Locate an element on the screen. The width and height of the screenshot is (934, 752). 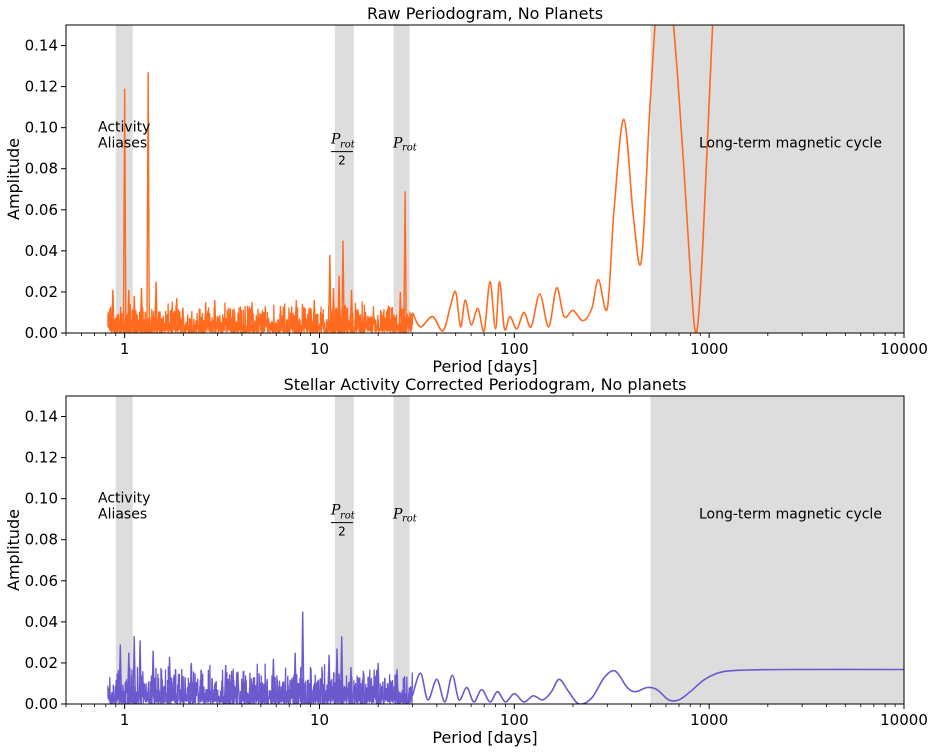
shaded-region-activity-aliases is located at coordinates (124, 550).